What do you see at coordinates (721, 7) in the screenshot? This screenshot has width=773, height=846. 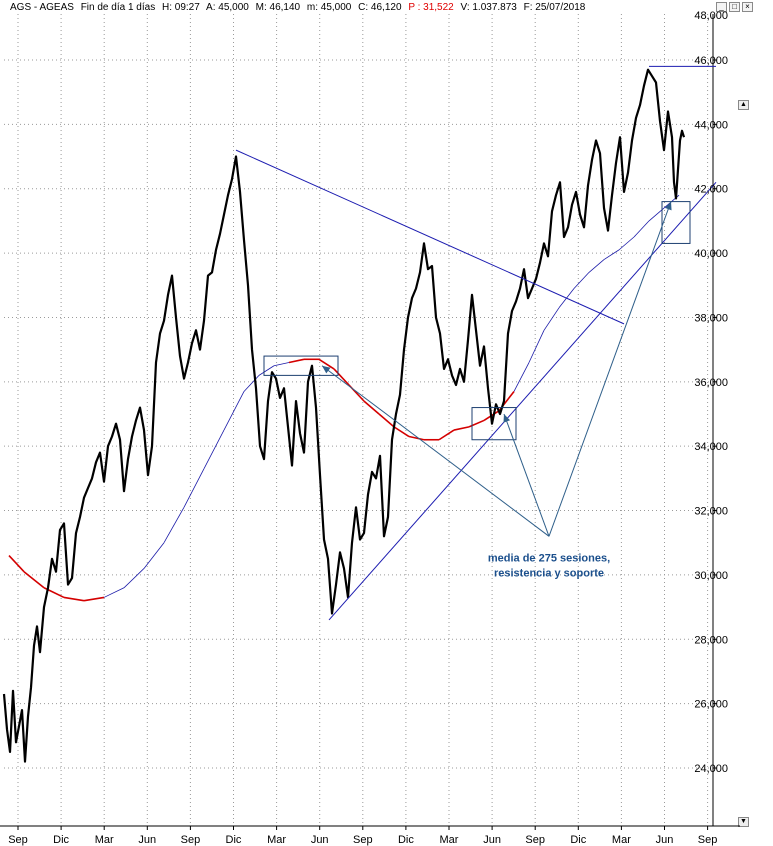 I see `minimize-button: _` at bounding box center [721, 7].